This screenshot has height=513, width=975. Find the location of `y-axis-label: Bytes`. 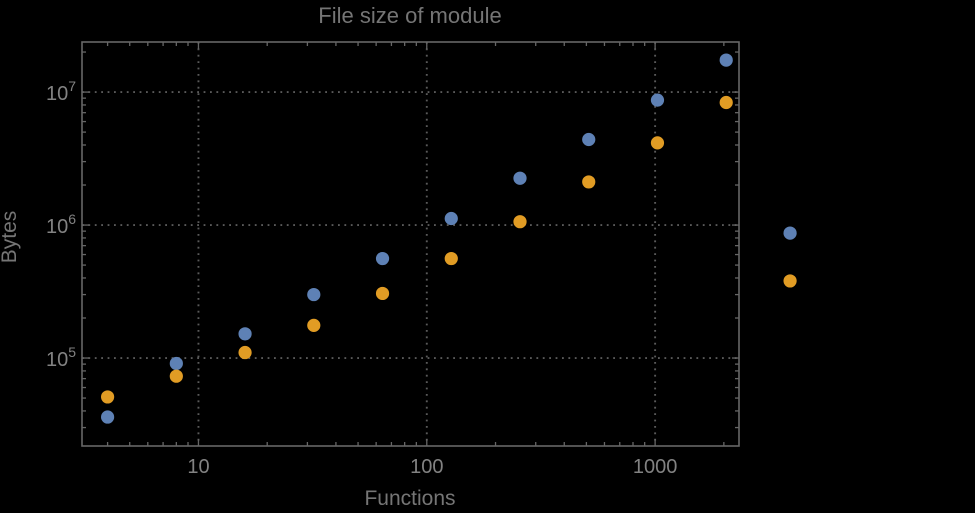

y-axis-label: Bytes is located at coordinates (10, 237).